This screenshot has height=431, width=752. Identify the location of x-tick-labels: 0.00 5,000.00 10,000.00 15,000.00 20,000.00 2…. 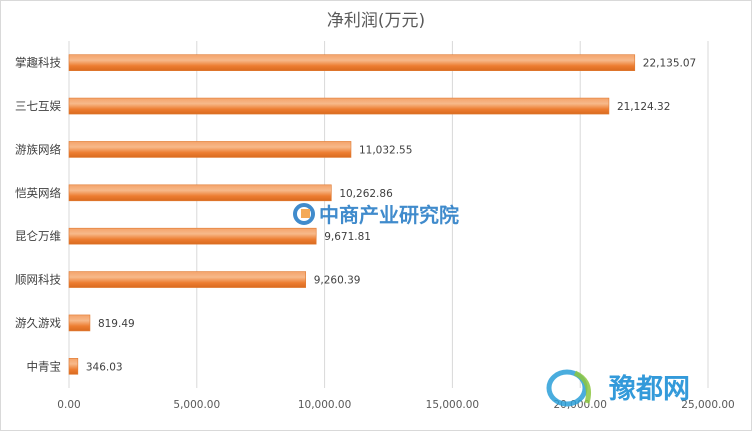
(395, 405).